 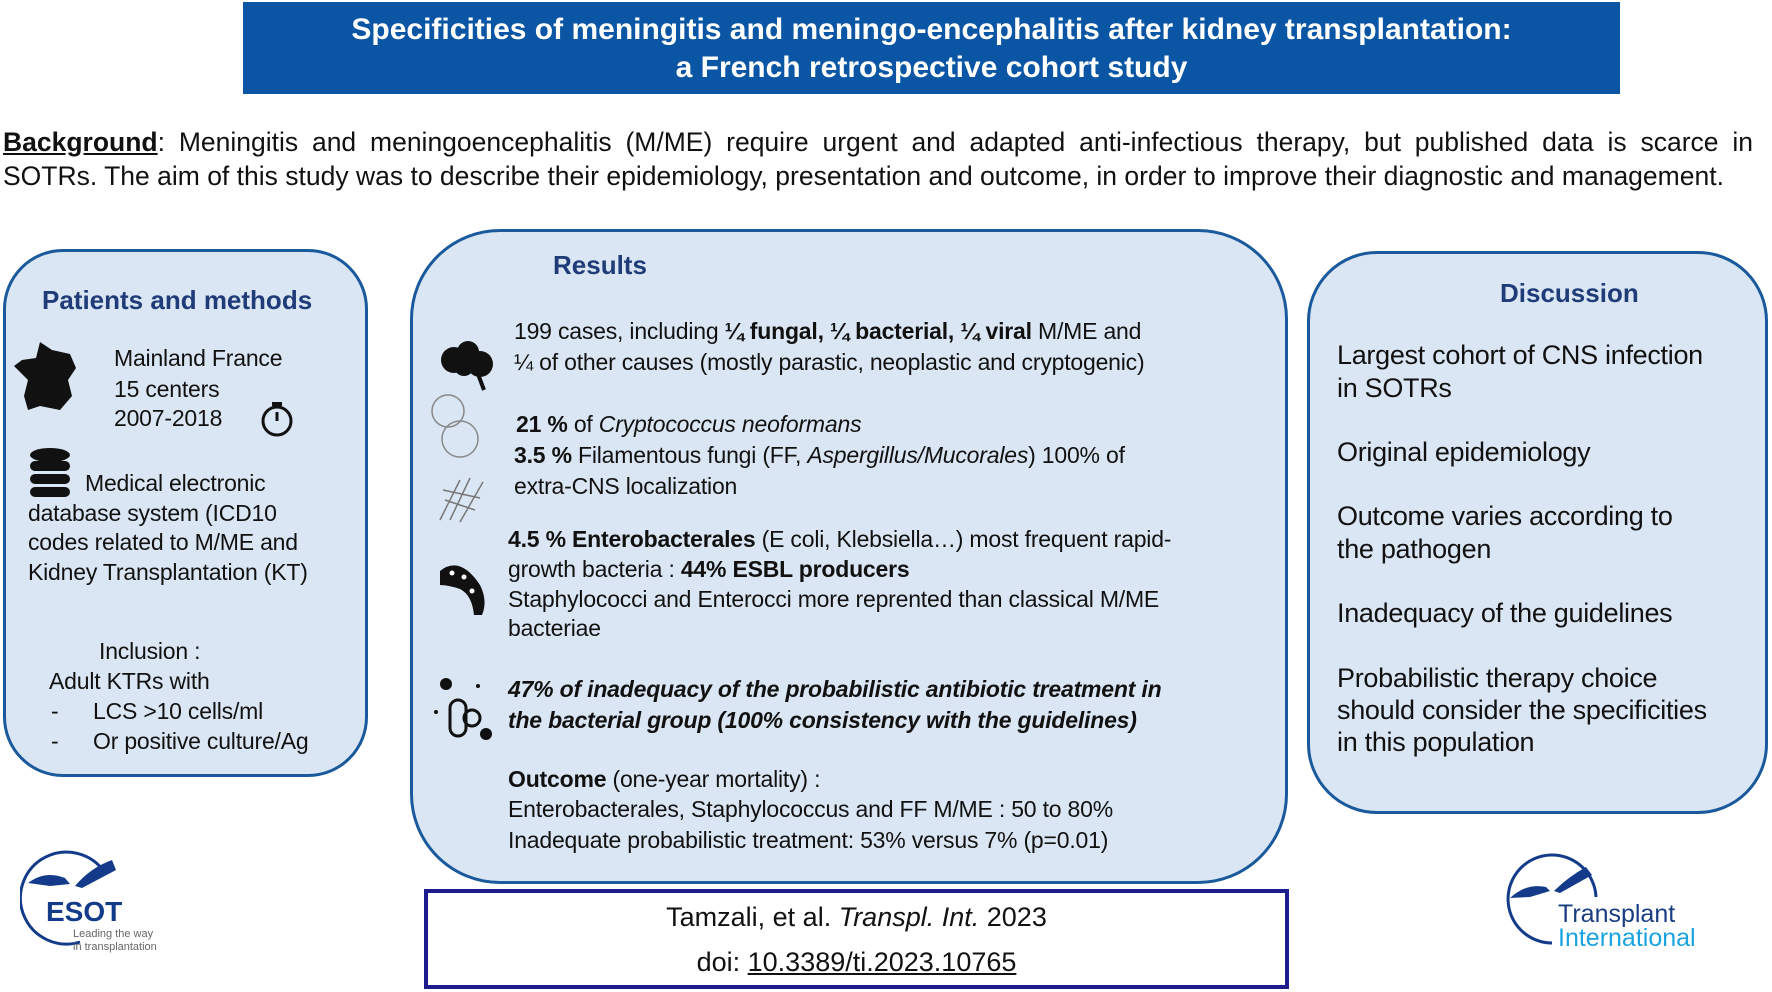 I want to click on discussion-item: Original epidemiology, so click(x=1464, y=452).